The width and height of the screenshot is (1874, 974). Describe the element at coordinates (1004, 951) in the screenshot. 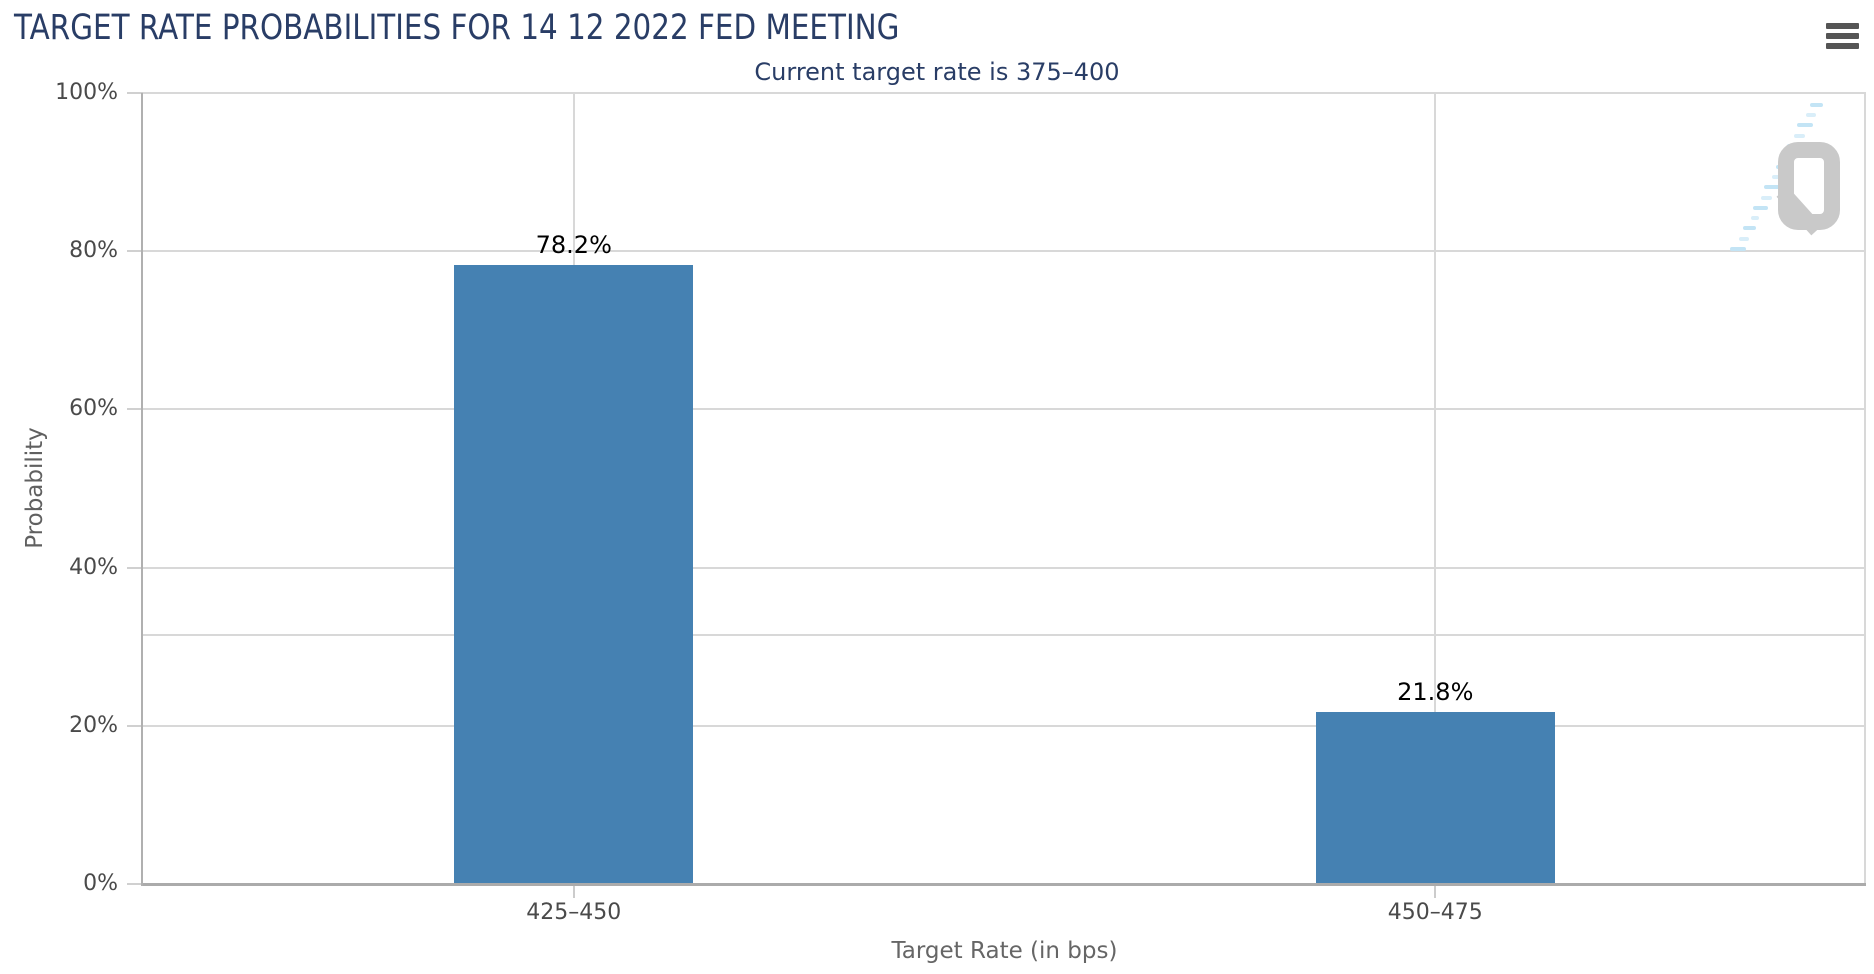

I see `x-axis-title: Target Rate (in bps)` at that location.